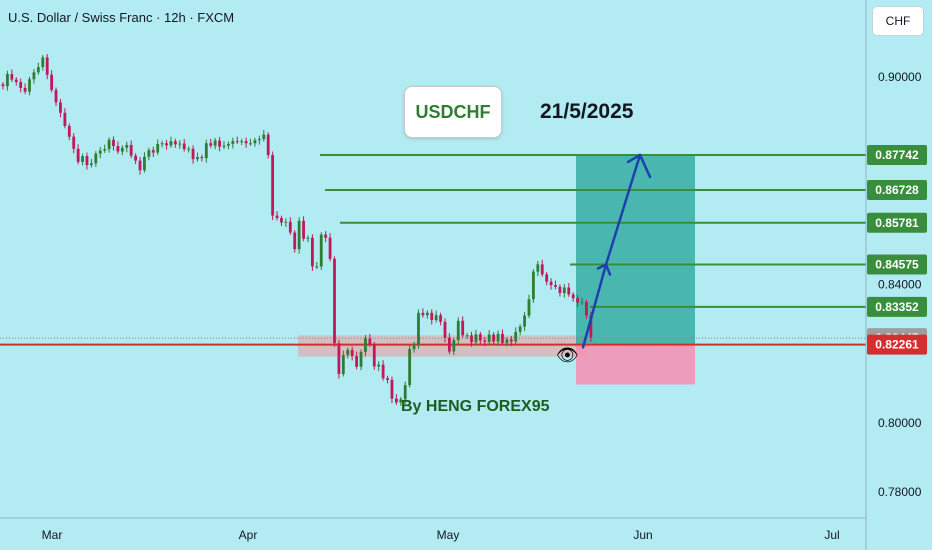 This screenshot has width=932, height=550. I want to click on x-tick-label: Mar, so click(52, 535).